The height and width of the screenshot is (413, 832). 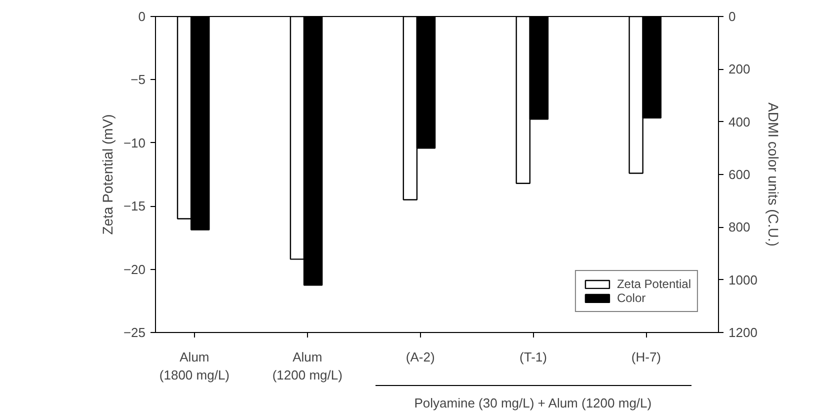 What do you see at coordinates (134, 332) in the screenshot?
I see `y-tick-label: −25` at bounding box center [134, 332].